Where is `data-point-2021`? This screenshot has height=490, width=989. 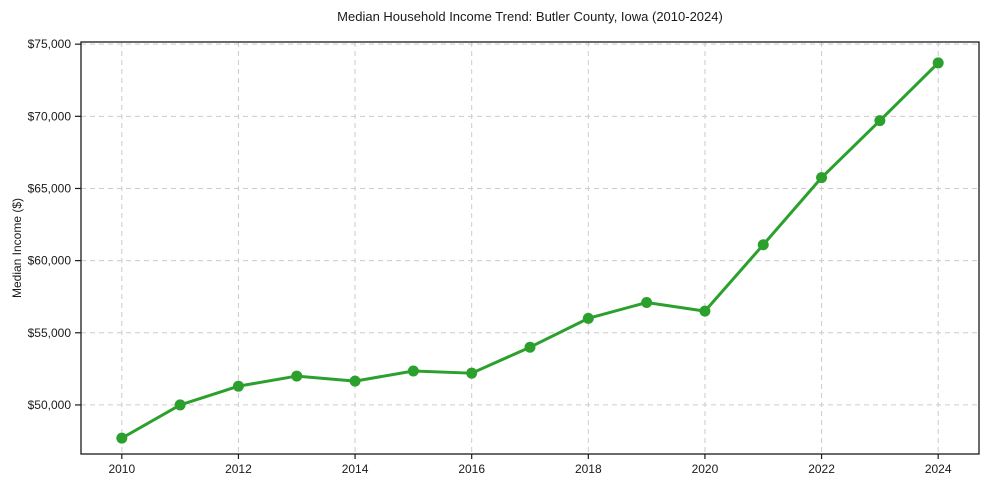
data-point-2021 is located at coordinates (763, 245).